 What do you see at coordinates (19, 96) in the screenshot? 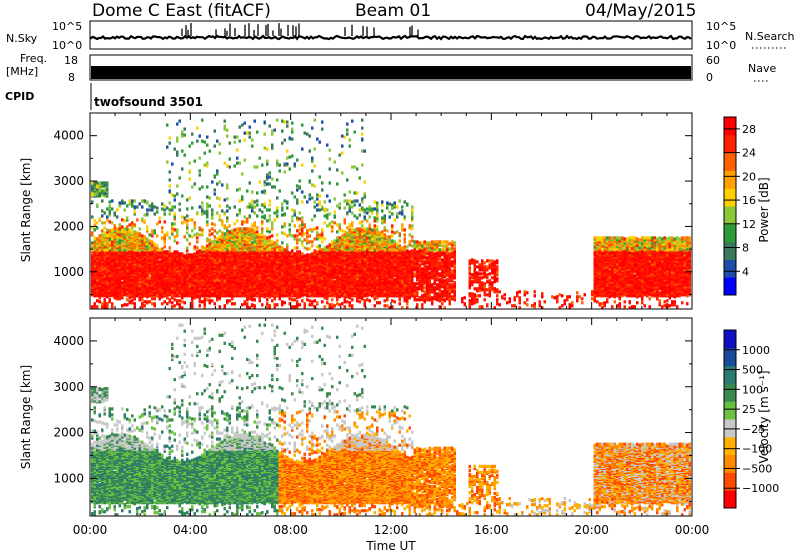
I see `cpid-label: CPID` at bounding box center [19, 96].